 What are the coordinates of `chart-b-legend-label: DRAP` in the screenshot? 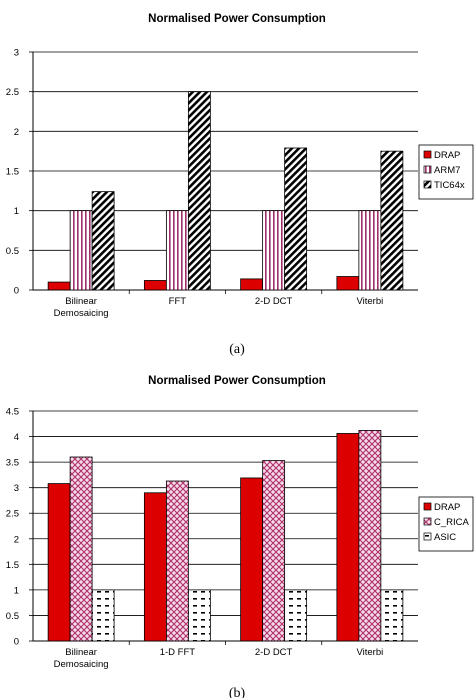 It's located at (447, 507).